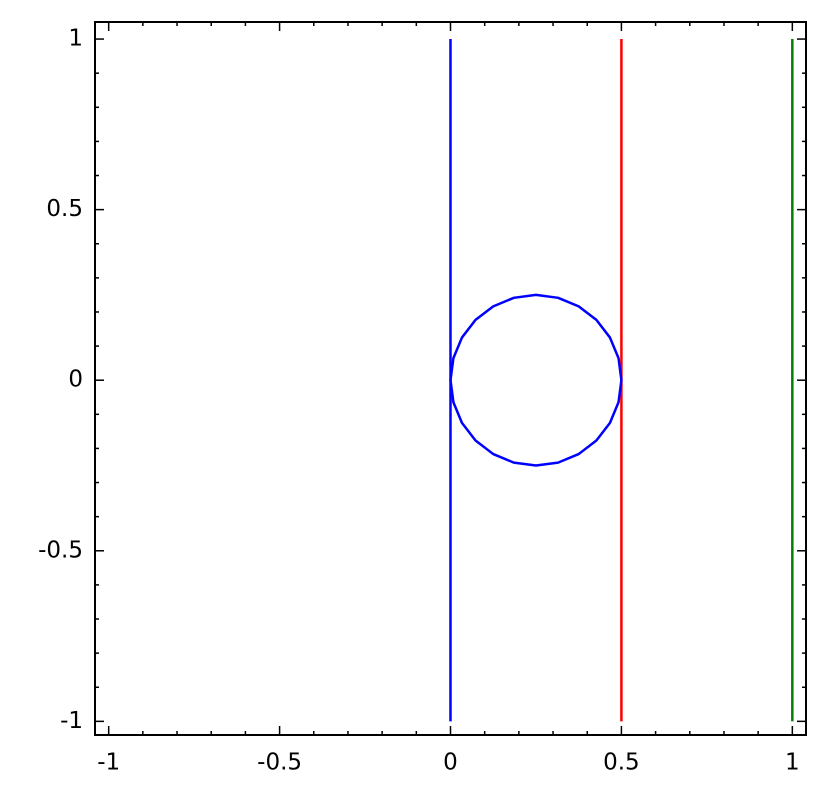  I want to click on y-tick-label: -1, so click(71, 721).